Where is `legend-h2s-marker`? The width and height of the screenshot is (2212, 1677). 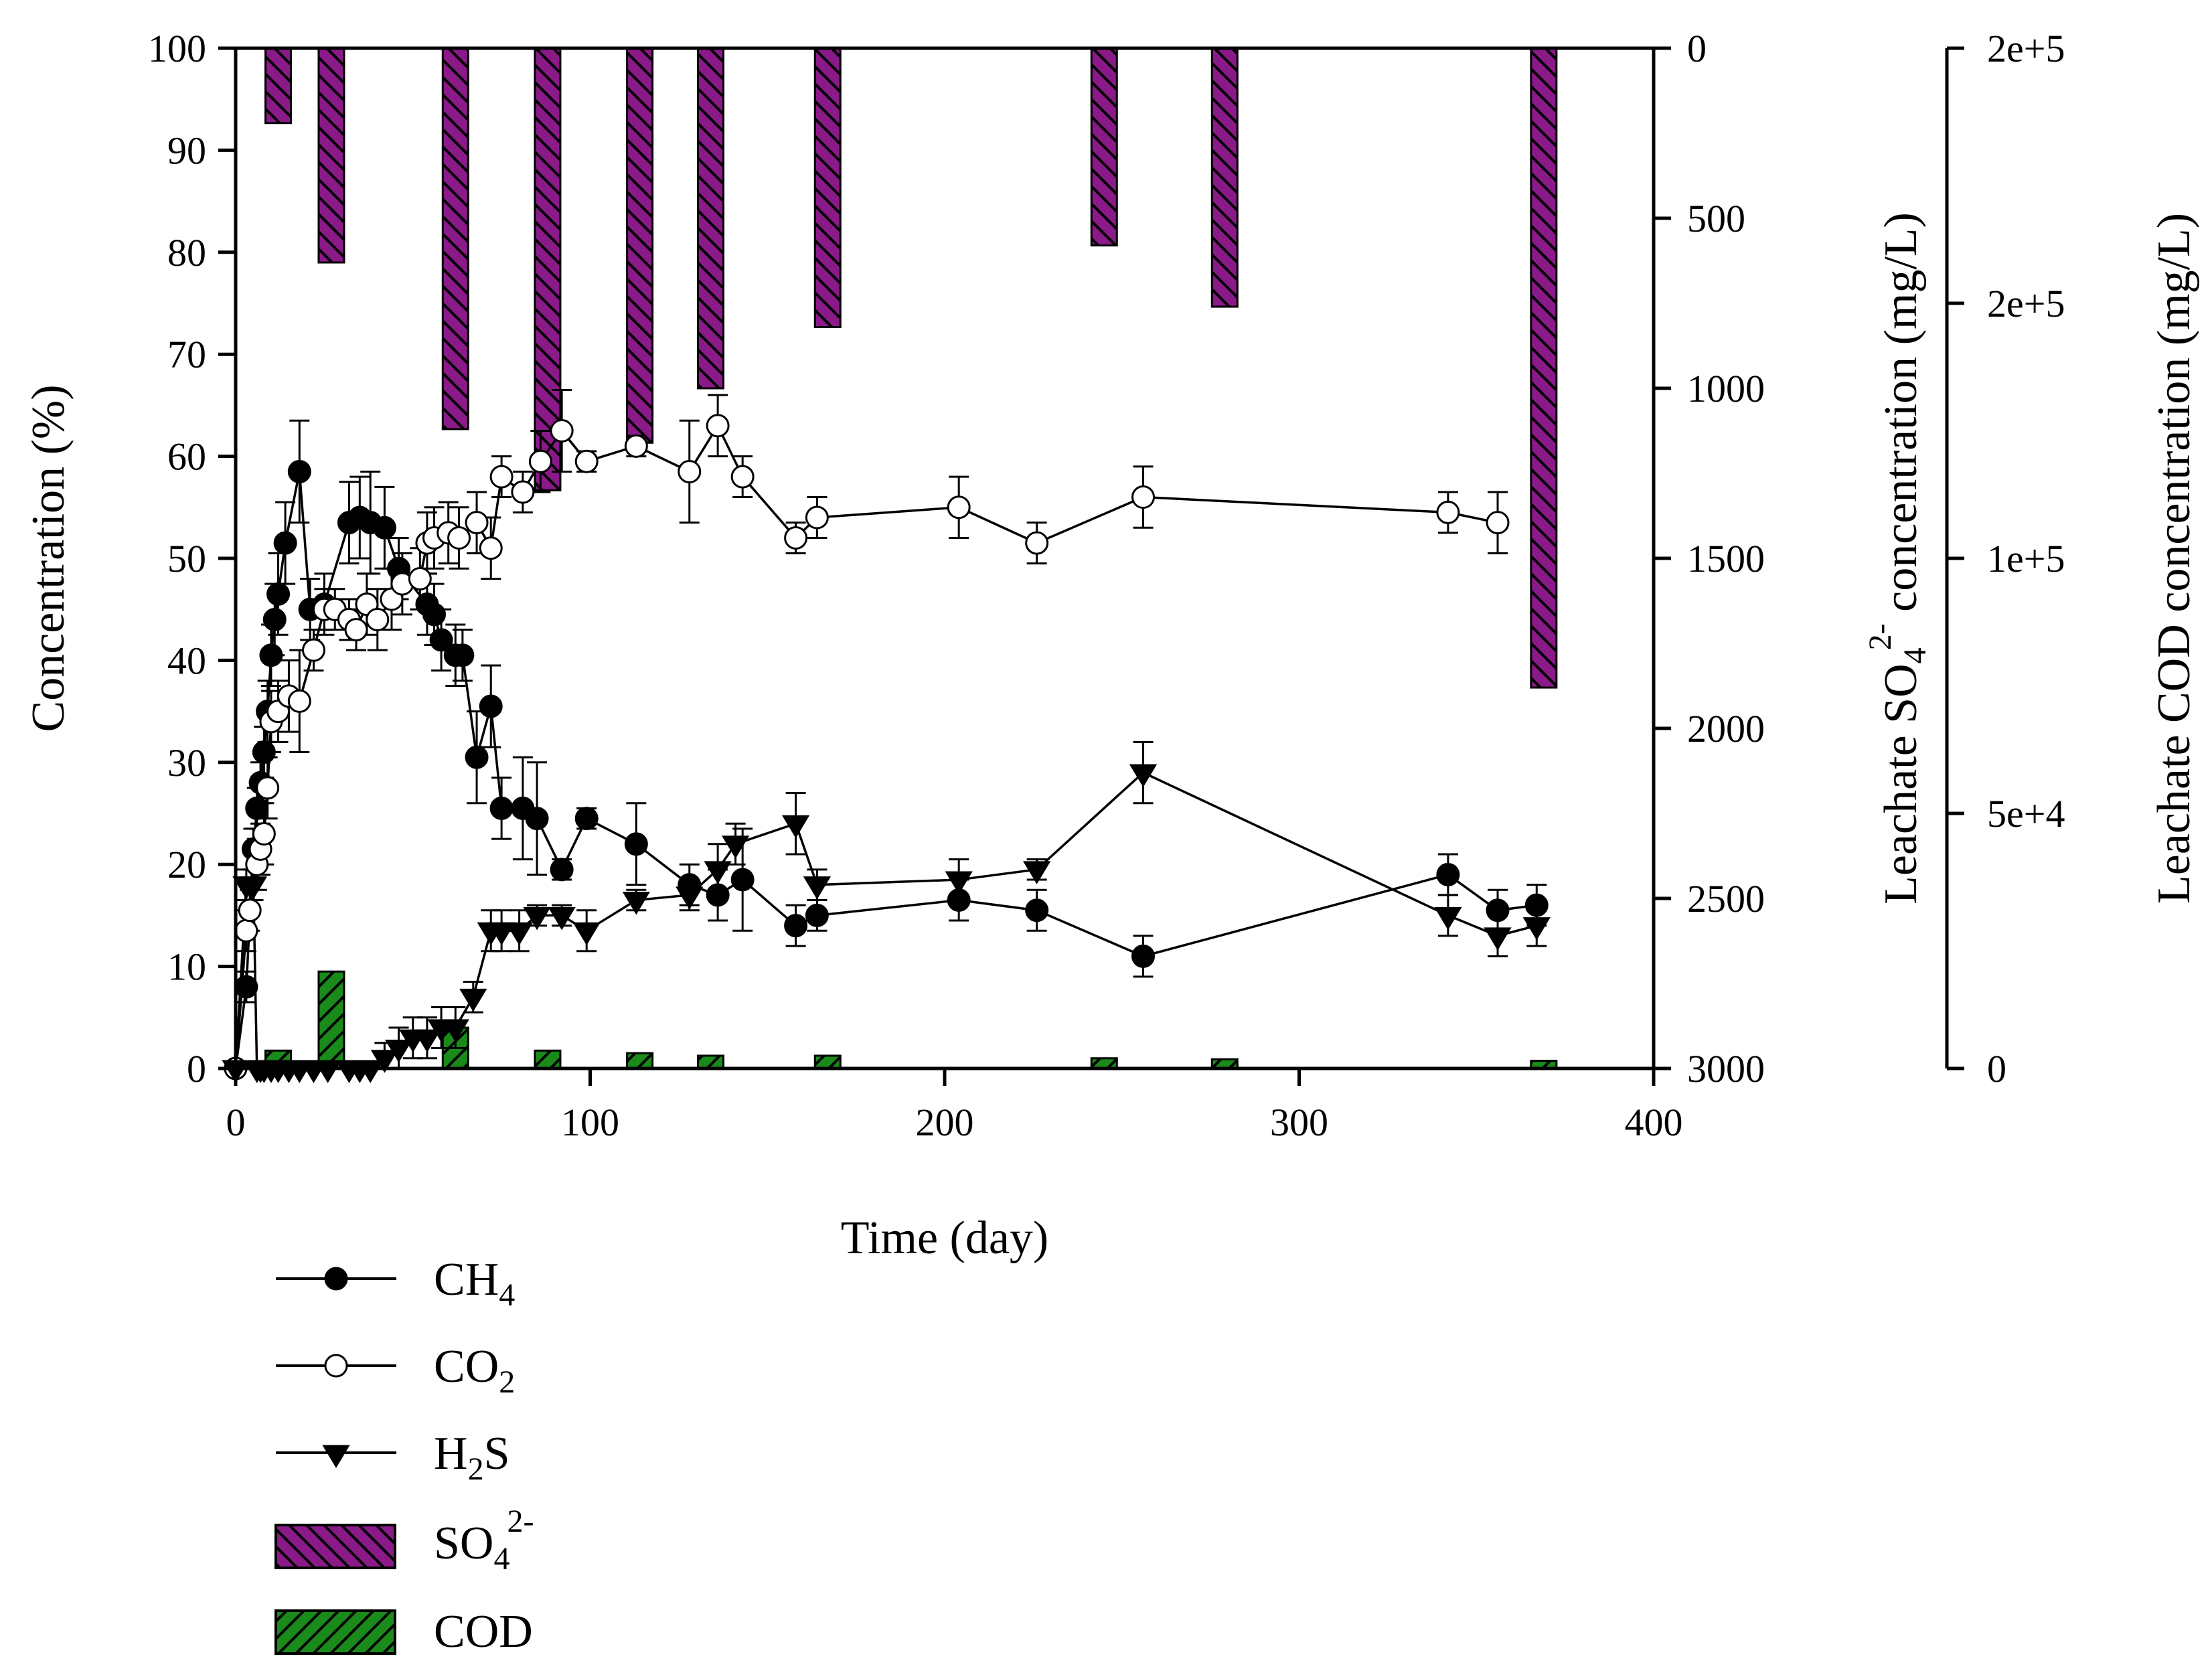
legend-h2s-marker is located at coordinates (336, 1456).